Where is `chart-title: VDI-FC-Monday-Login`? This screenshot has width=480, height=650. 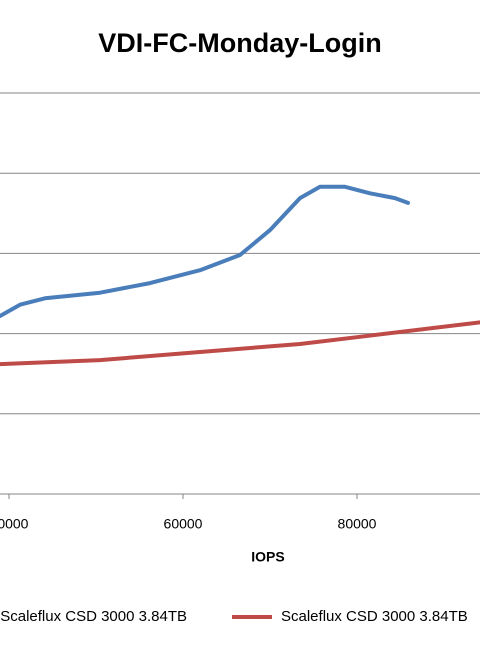 chart-title: VDI-FC-Monday-Login is located at coordinates (239, 43).